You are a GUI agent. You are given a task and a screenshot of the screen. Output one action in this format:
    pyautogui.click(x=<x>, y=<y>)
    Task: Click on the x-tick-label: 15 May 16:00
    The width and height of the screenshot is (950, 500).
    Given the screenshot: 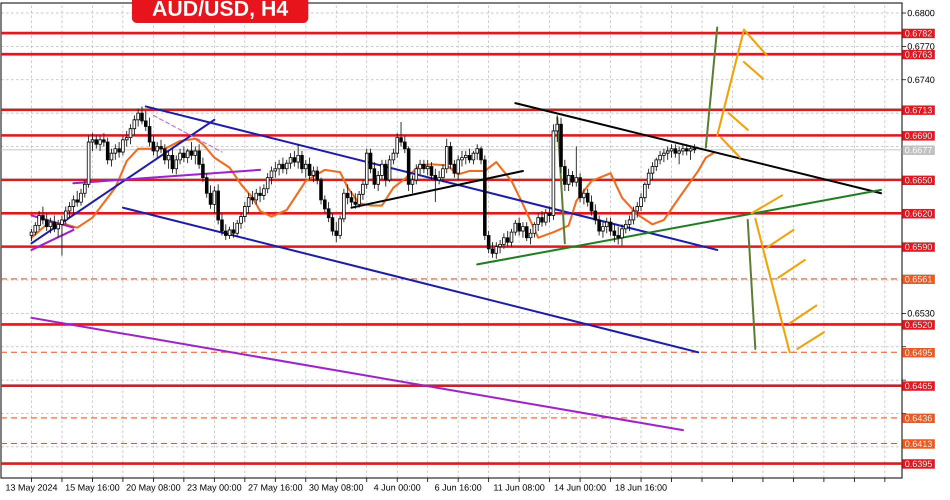 What is the action you would take?
    pyautogui.click(x=93, y=488)
    